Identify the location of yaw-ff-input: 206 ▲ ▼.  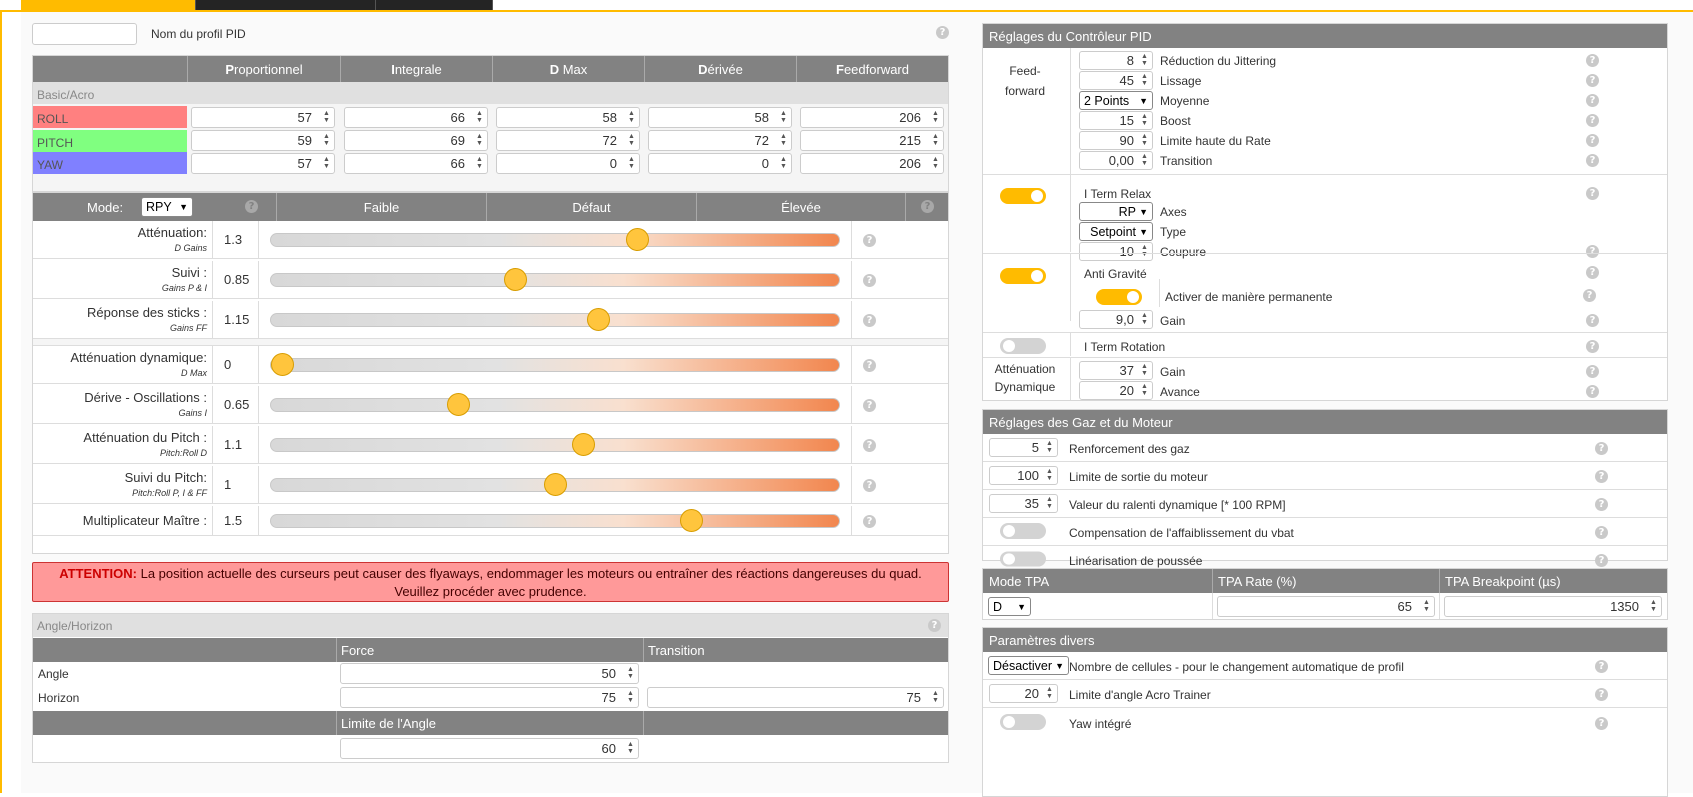
(872, 163).